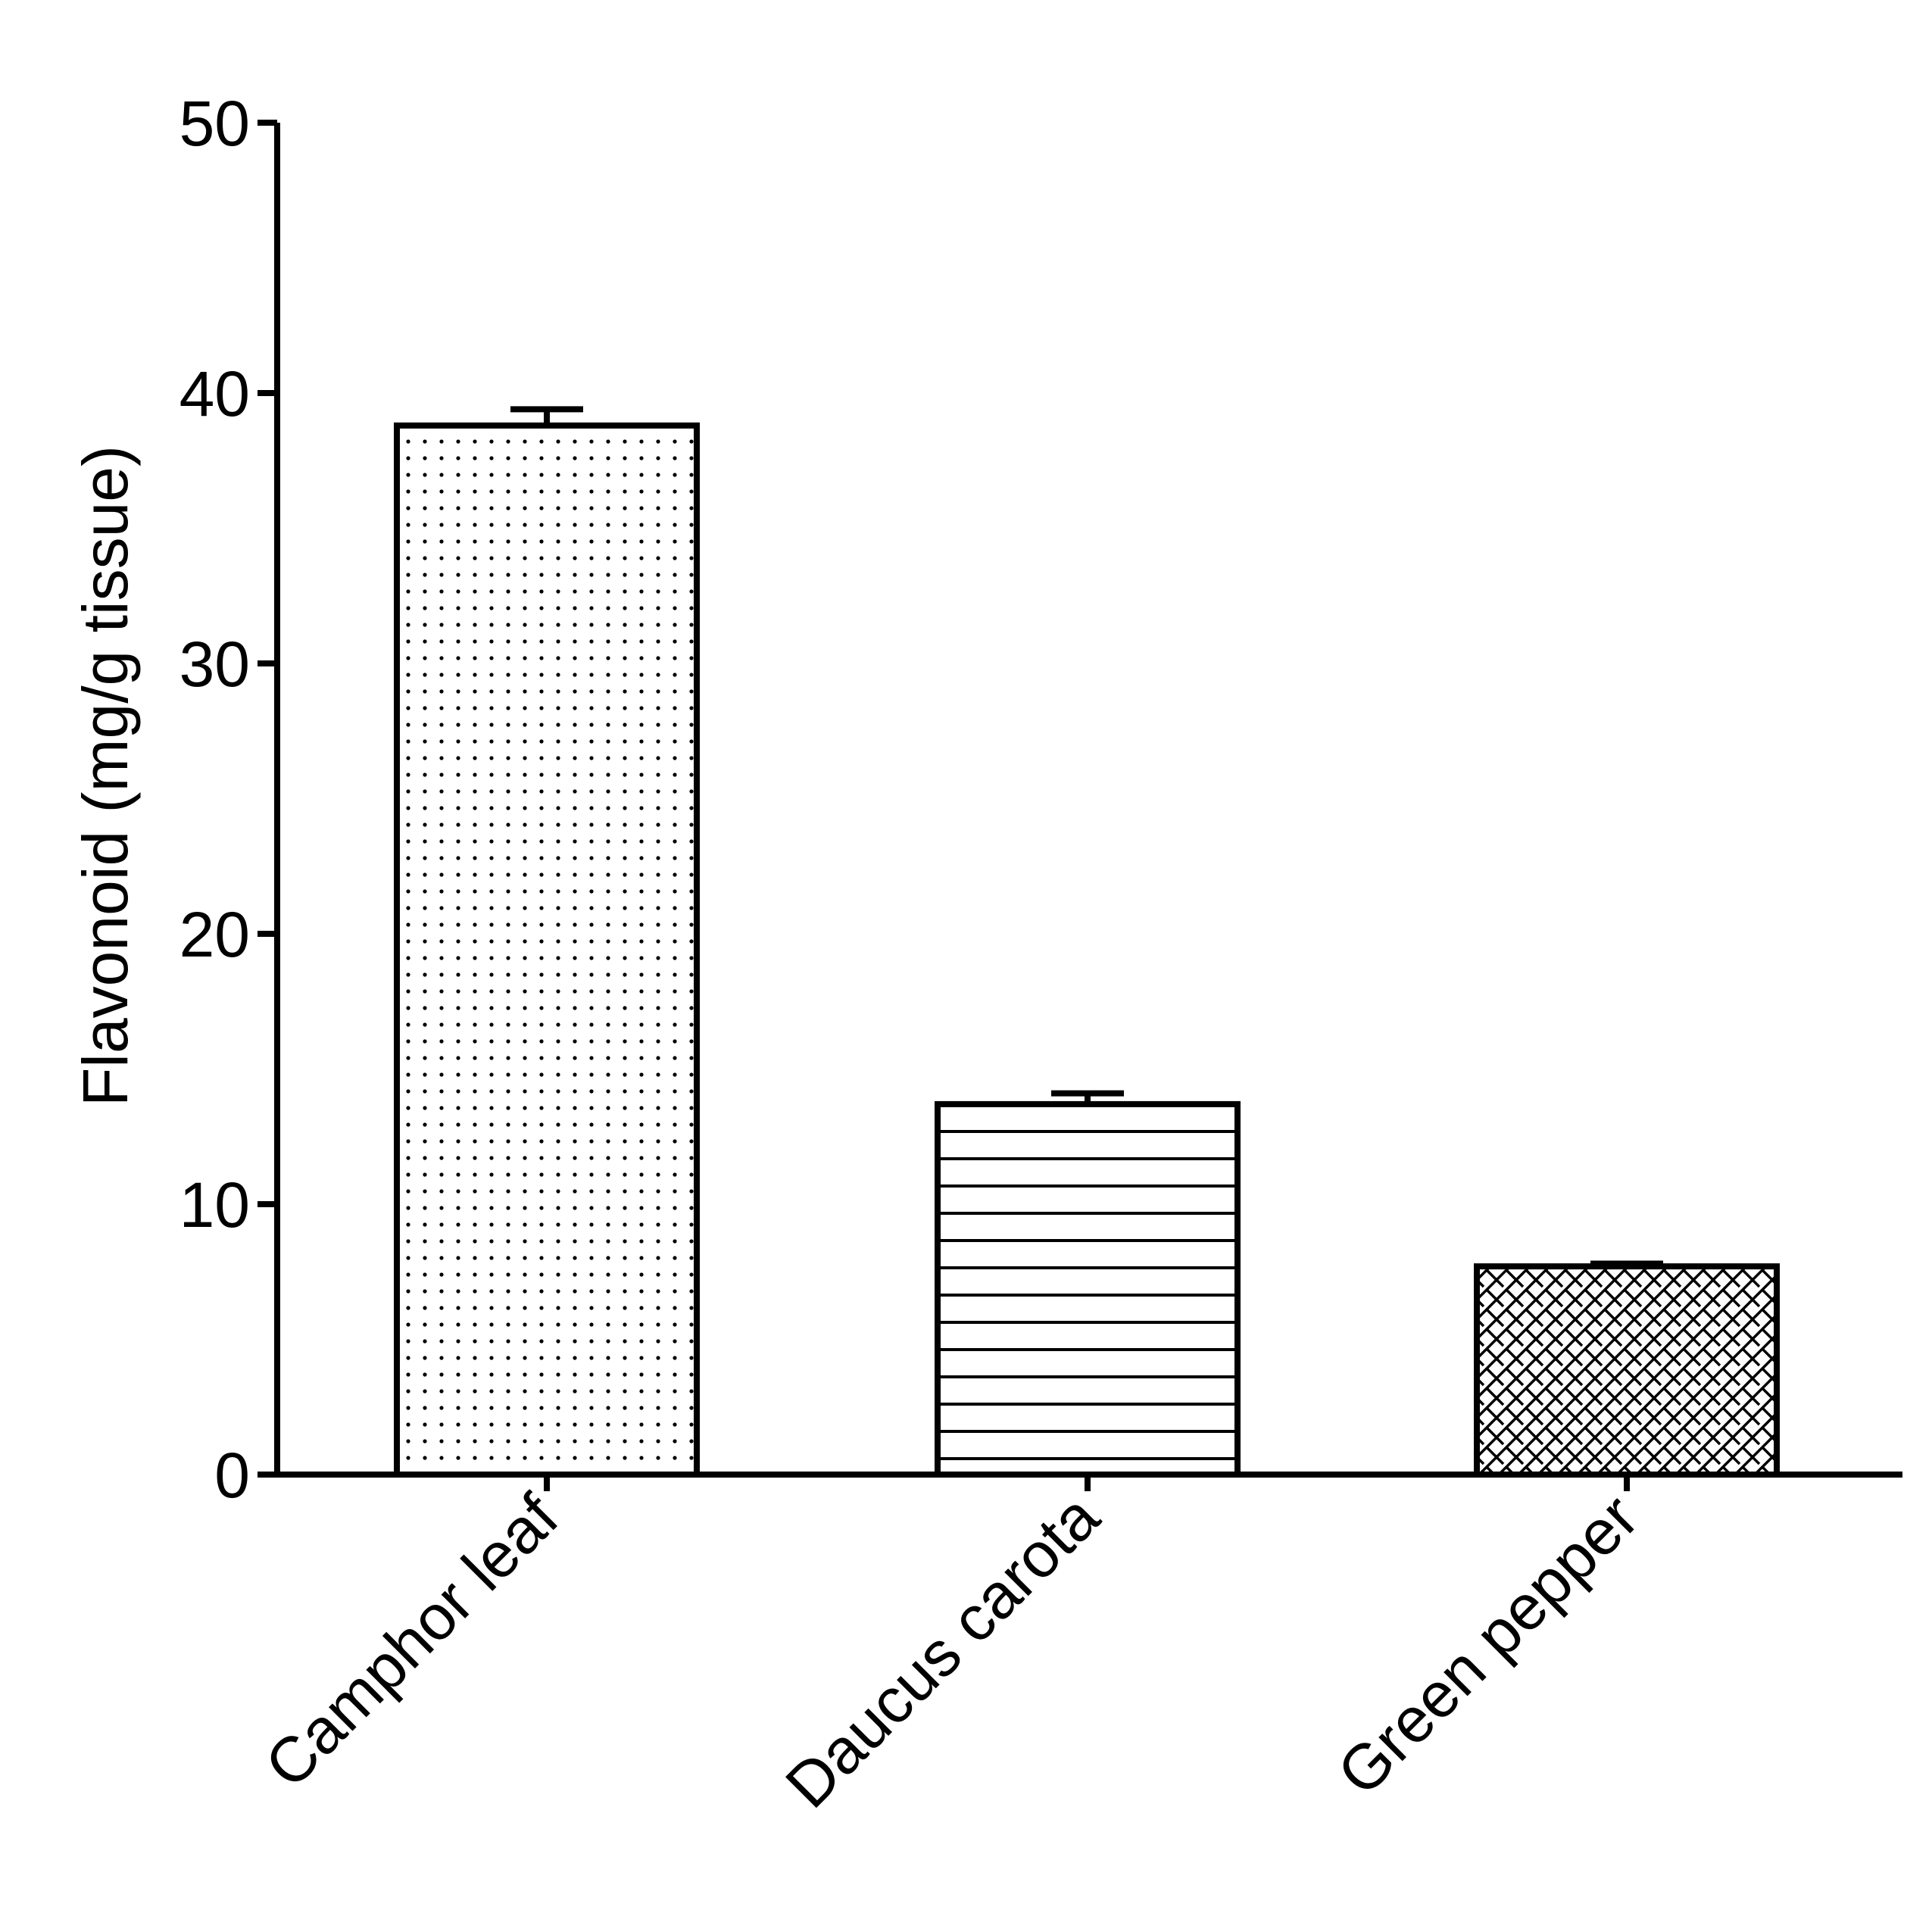 This screenshot has width=1932, height=1932. I want to click on y-axis-title: Flavonoid (mg/g tissue), so click(105, 775).